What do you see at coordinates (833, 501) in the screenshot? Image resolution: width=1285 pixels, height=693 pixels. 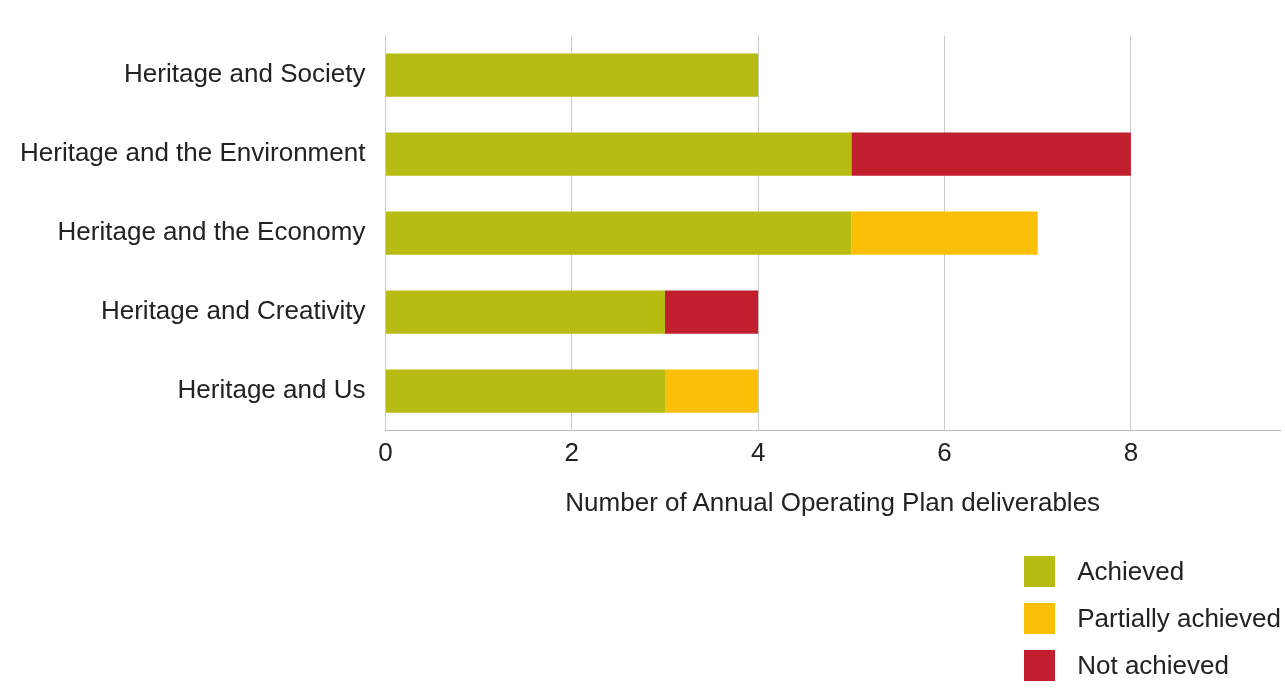 I see `x-axis-title: Number of Annual Operating Plan deliverables` at bounding box center [833, 501].